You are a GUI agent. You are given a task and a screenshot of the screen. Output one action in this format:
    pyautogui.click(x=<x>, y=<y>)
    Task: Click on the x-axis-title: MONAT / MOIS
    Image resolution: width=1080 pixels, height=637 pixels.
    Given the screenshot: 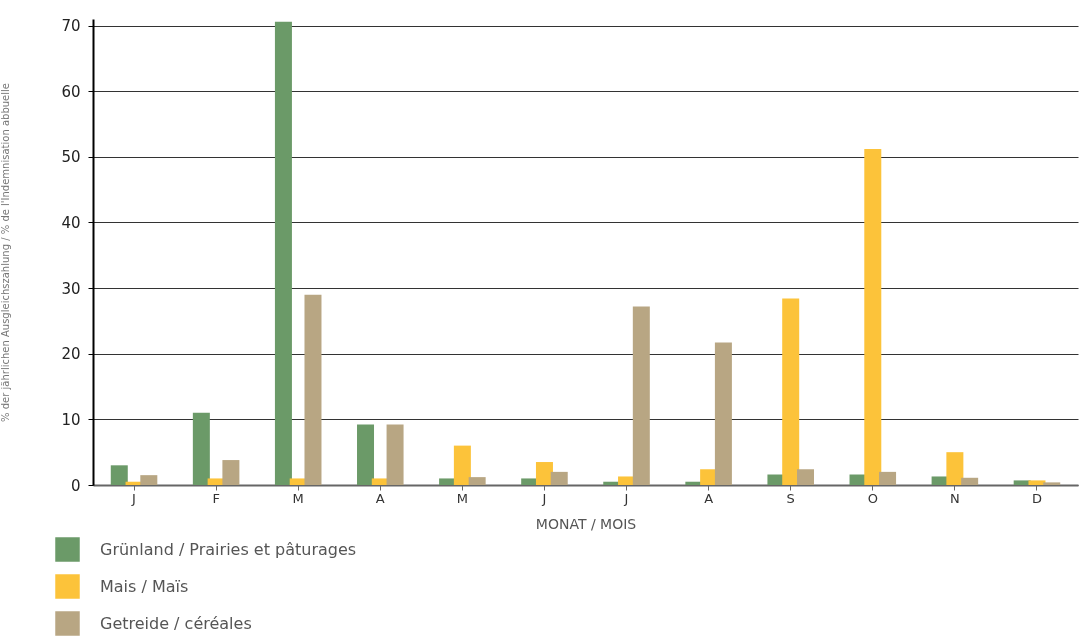 What is the action you would take?
    pyautogui.click(x=586, y=523)
    